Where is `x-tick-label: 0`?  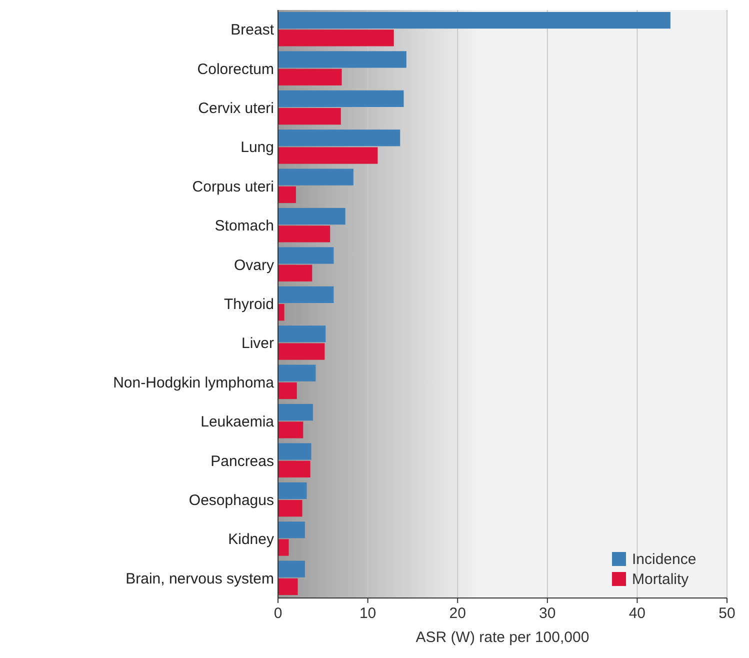
x-tick-label: 0 is located at coordinates (278, 613).